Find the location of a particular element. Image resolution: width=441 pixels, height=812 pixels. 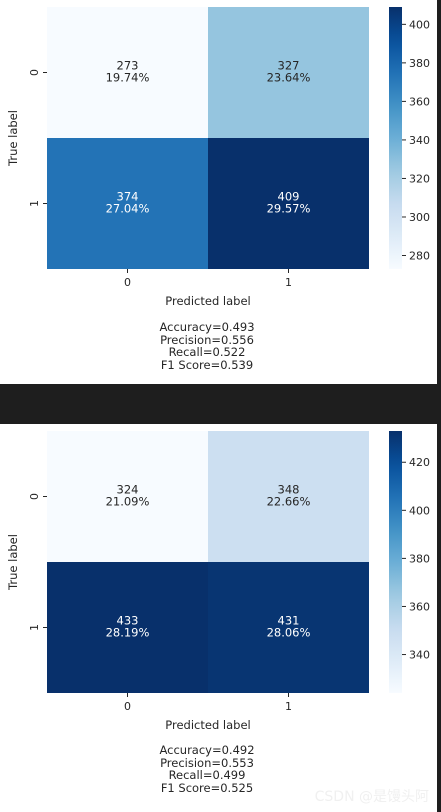

cell-percent-1-1: 29.57% is located at coordinates (289, 209).